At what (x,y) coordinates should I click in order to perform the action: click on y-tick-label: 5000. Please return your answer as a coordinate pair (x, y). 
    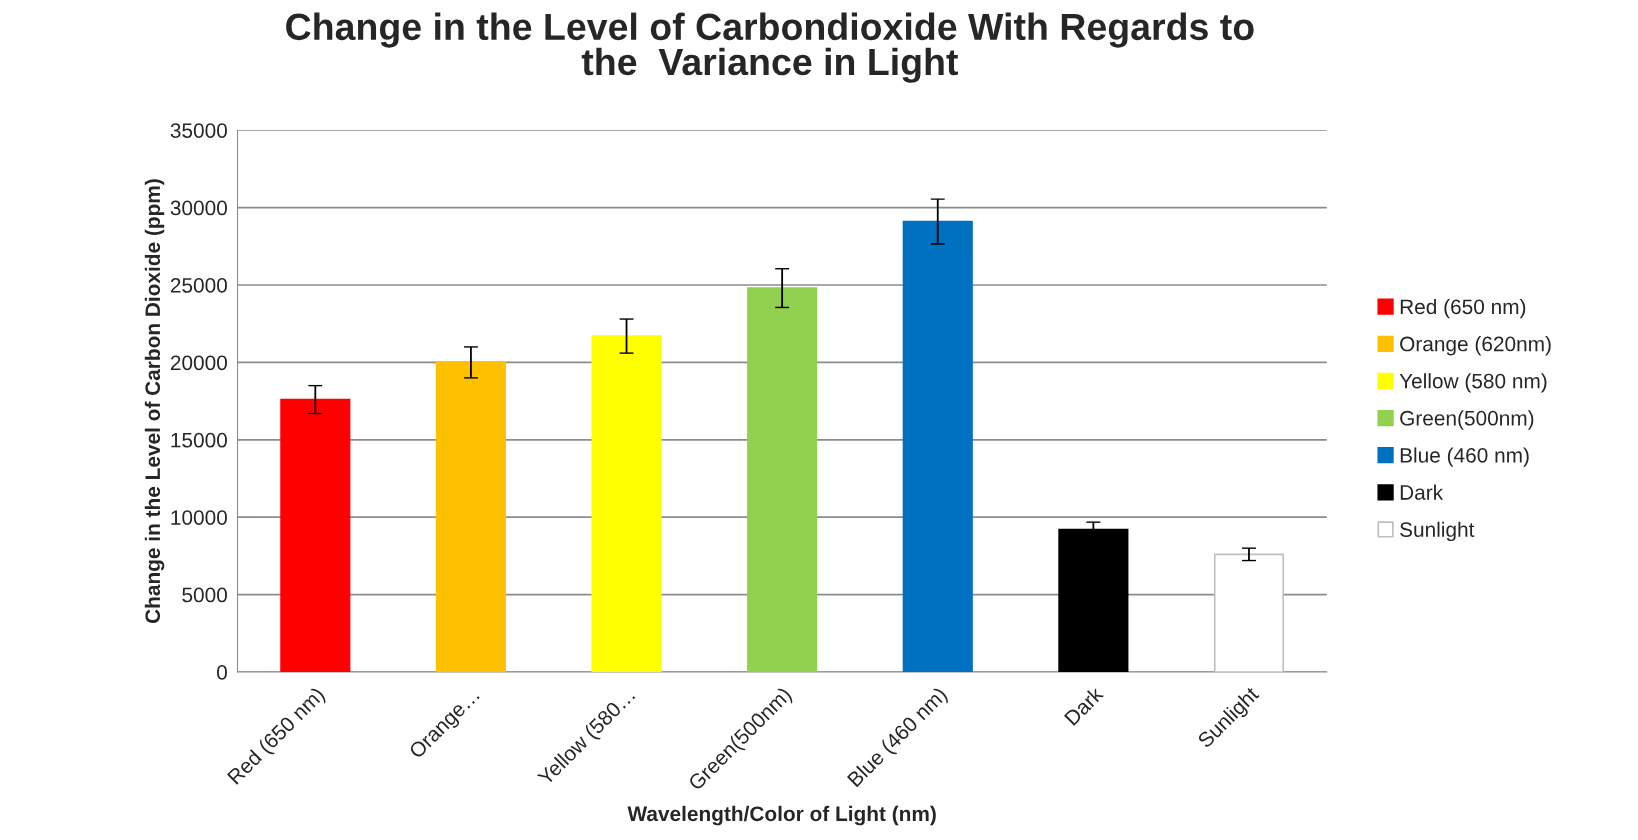
    Looking at the image, I should click on (204, 595).